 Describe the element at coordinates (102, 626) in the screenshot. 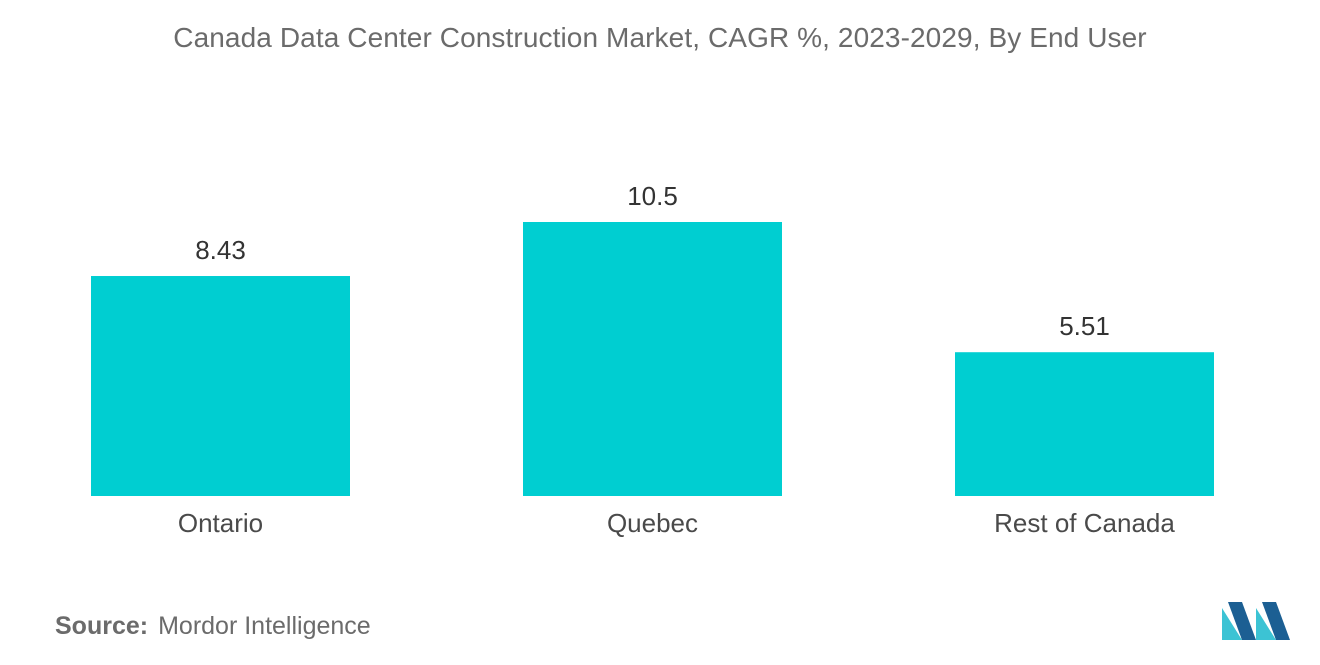

I see `source-label: Source:` at that location.